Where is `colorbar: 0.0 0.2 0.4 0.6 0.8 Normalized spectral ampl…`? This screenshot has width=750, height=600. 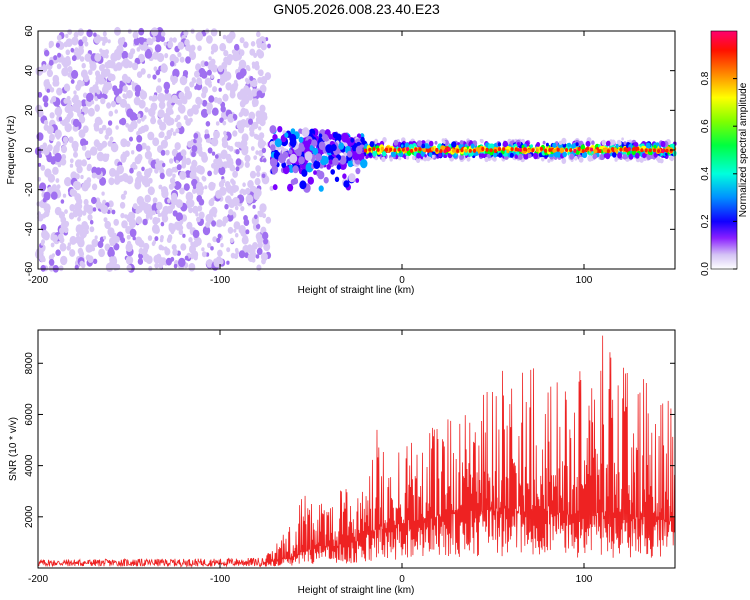
colorbar: 0.0 0.2 0.4 0.6 0.8 Normalized spectral ampl… is located at coordinates (724, 153).